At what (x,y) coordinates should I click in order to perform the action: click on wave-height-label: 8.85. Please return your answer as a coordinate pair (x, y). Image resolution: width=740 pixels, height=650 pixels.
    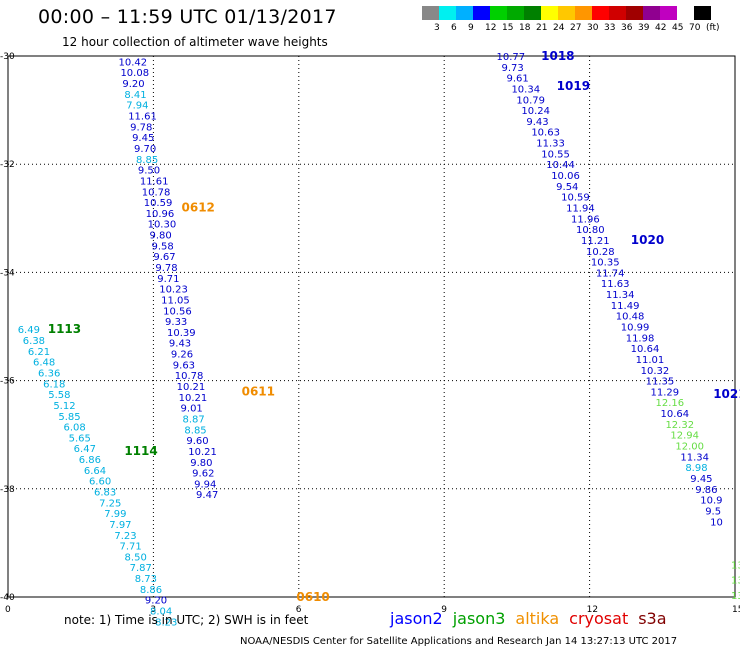
    Looking at the image, I should click on (195, 430).